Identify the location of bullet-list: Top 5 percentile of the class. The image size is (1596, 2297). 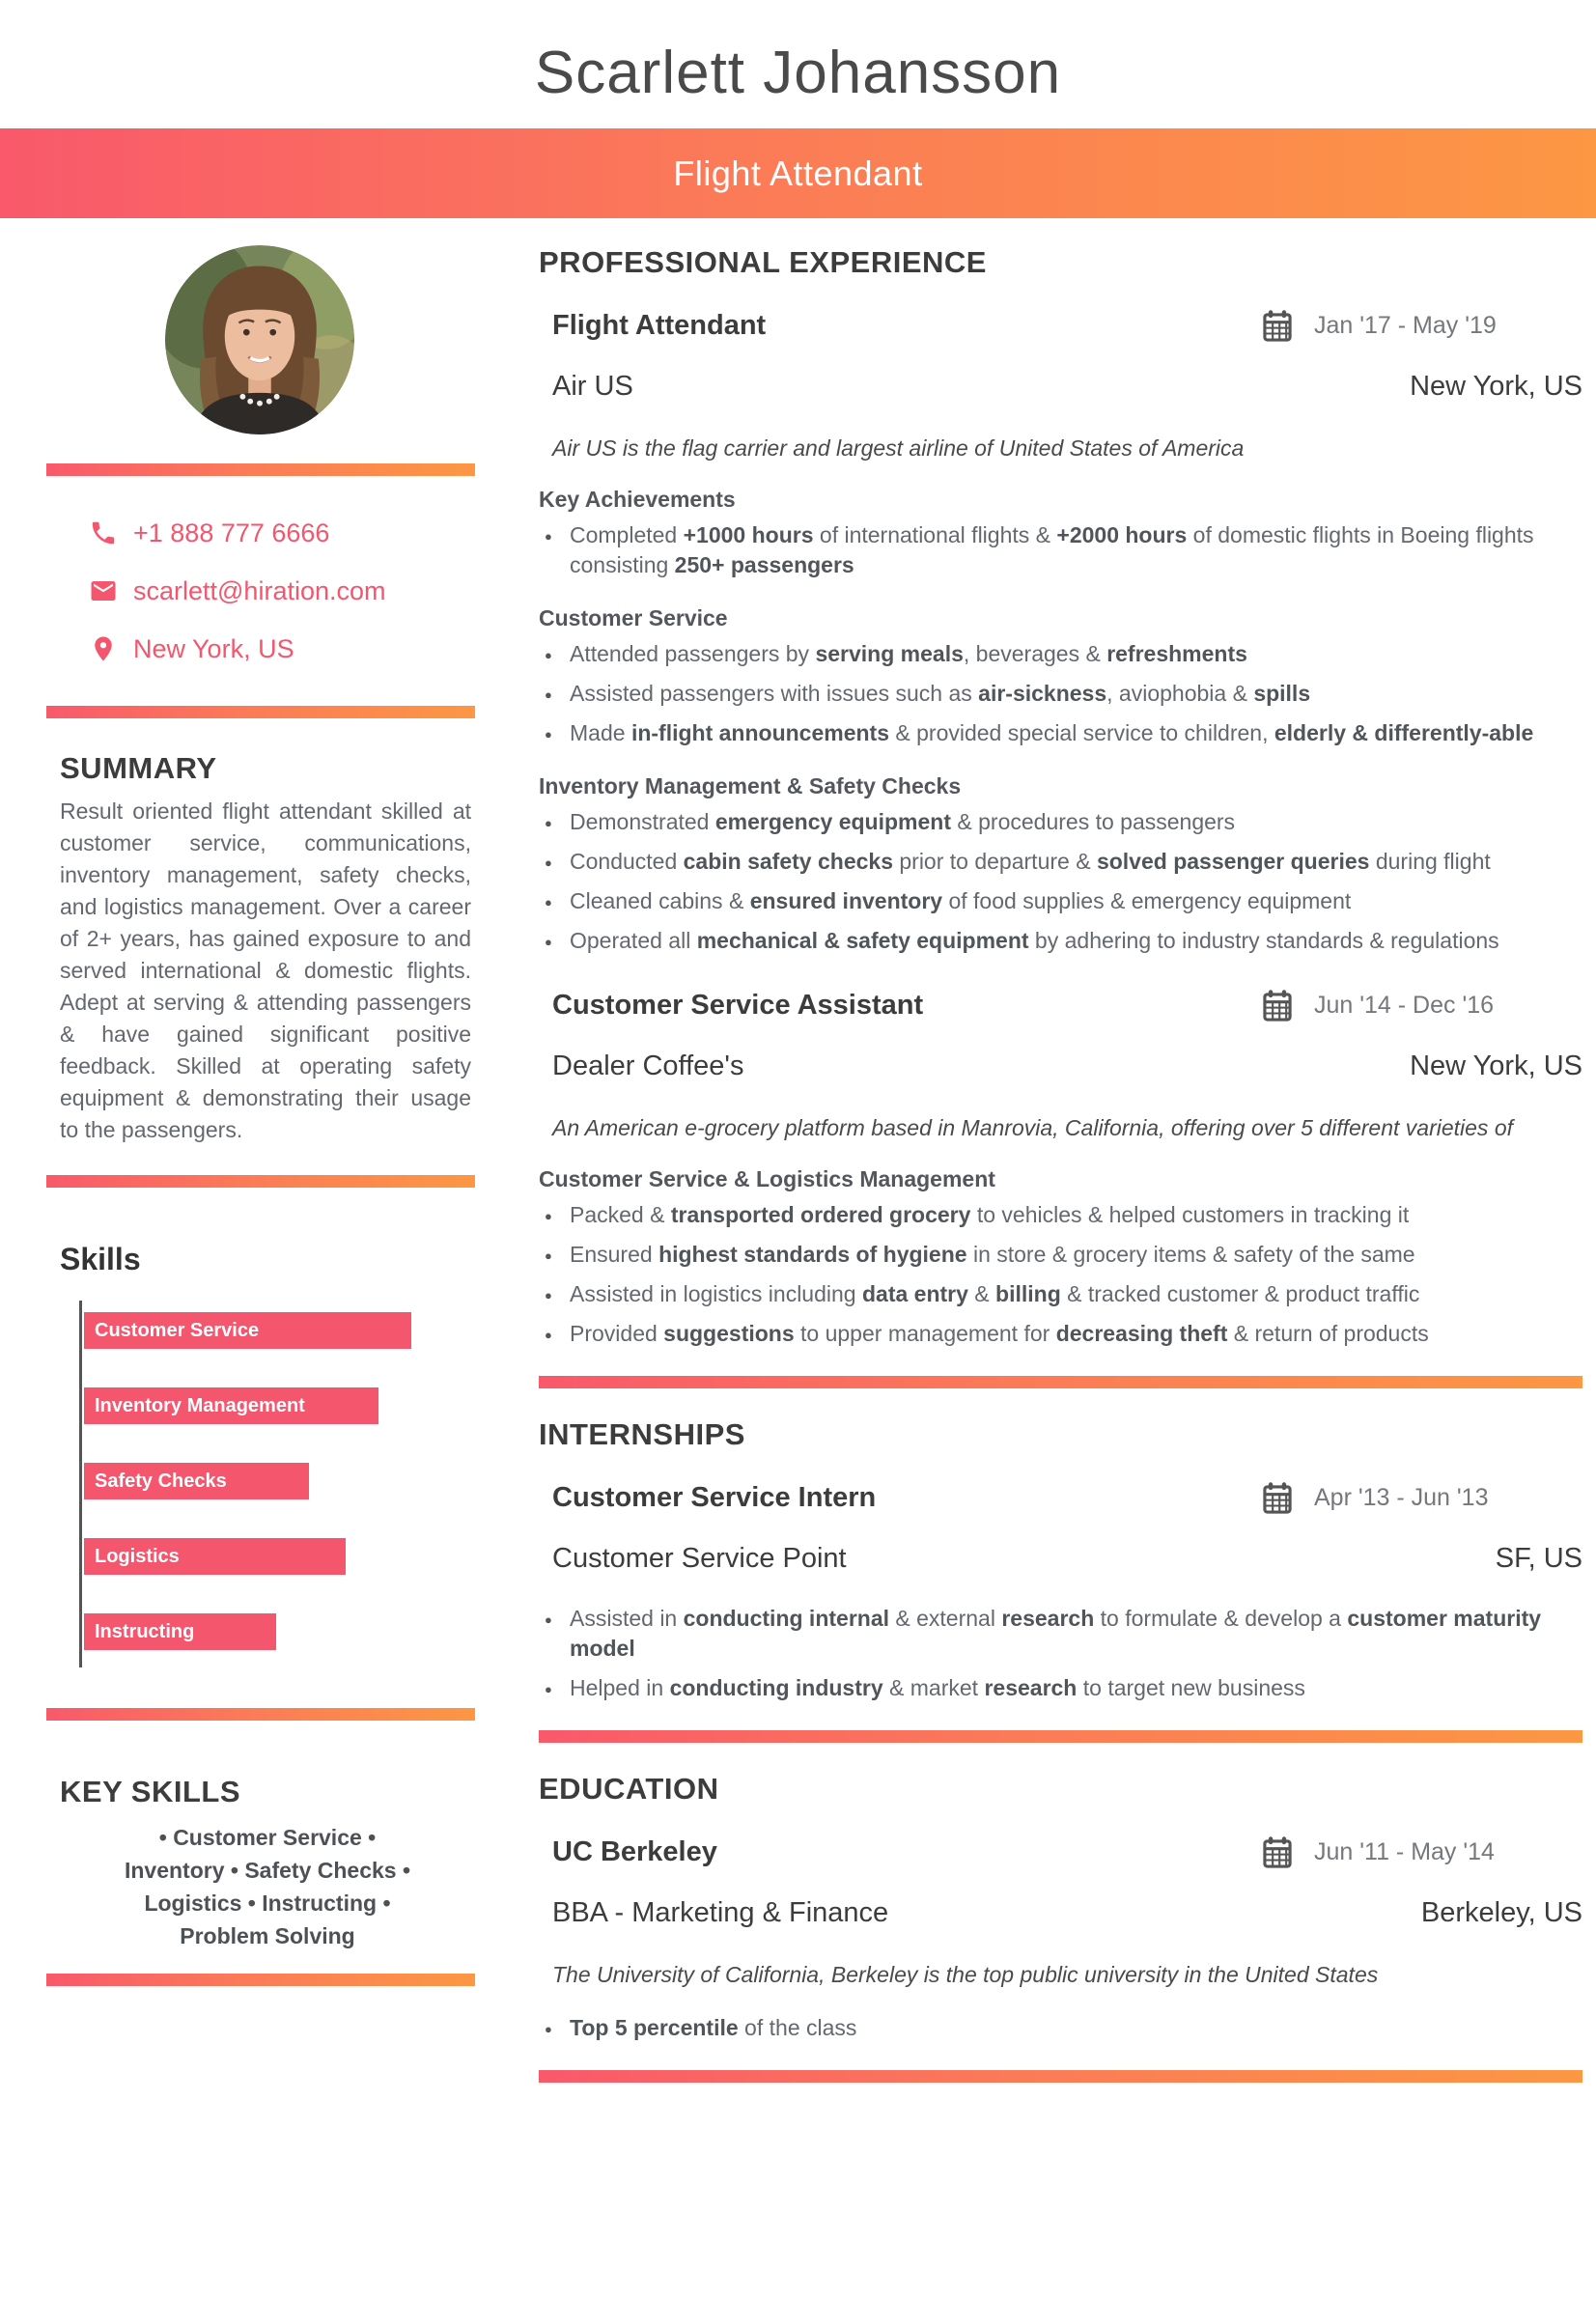
(1060, 2028).